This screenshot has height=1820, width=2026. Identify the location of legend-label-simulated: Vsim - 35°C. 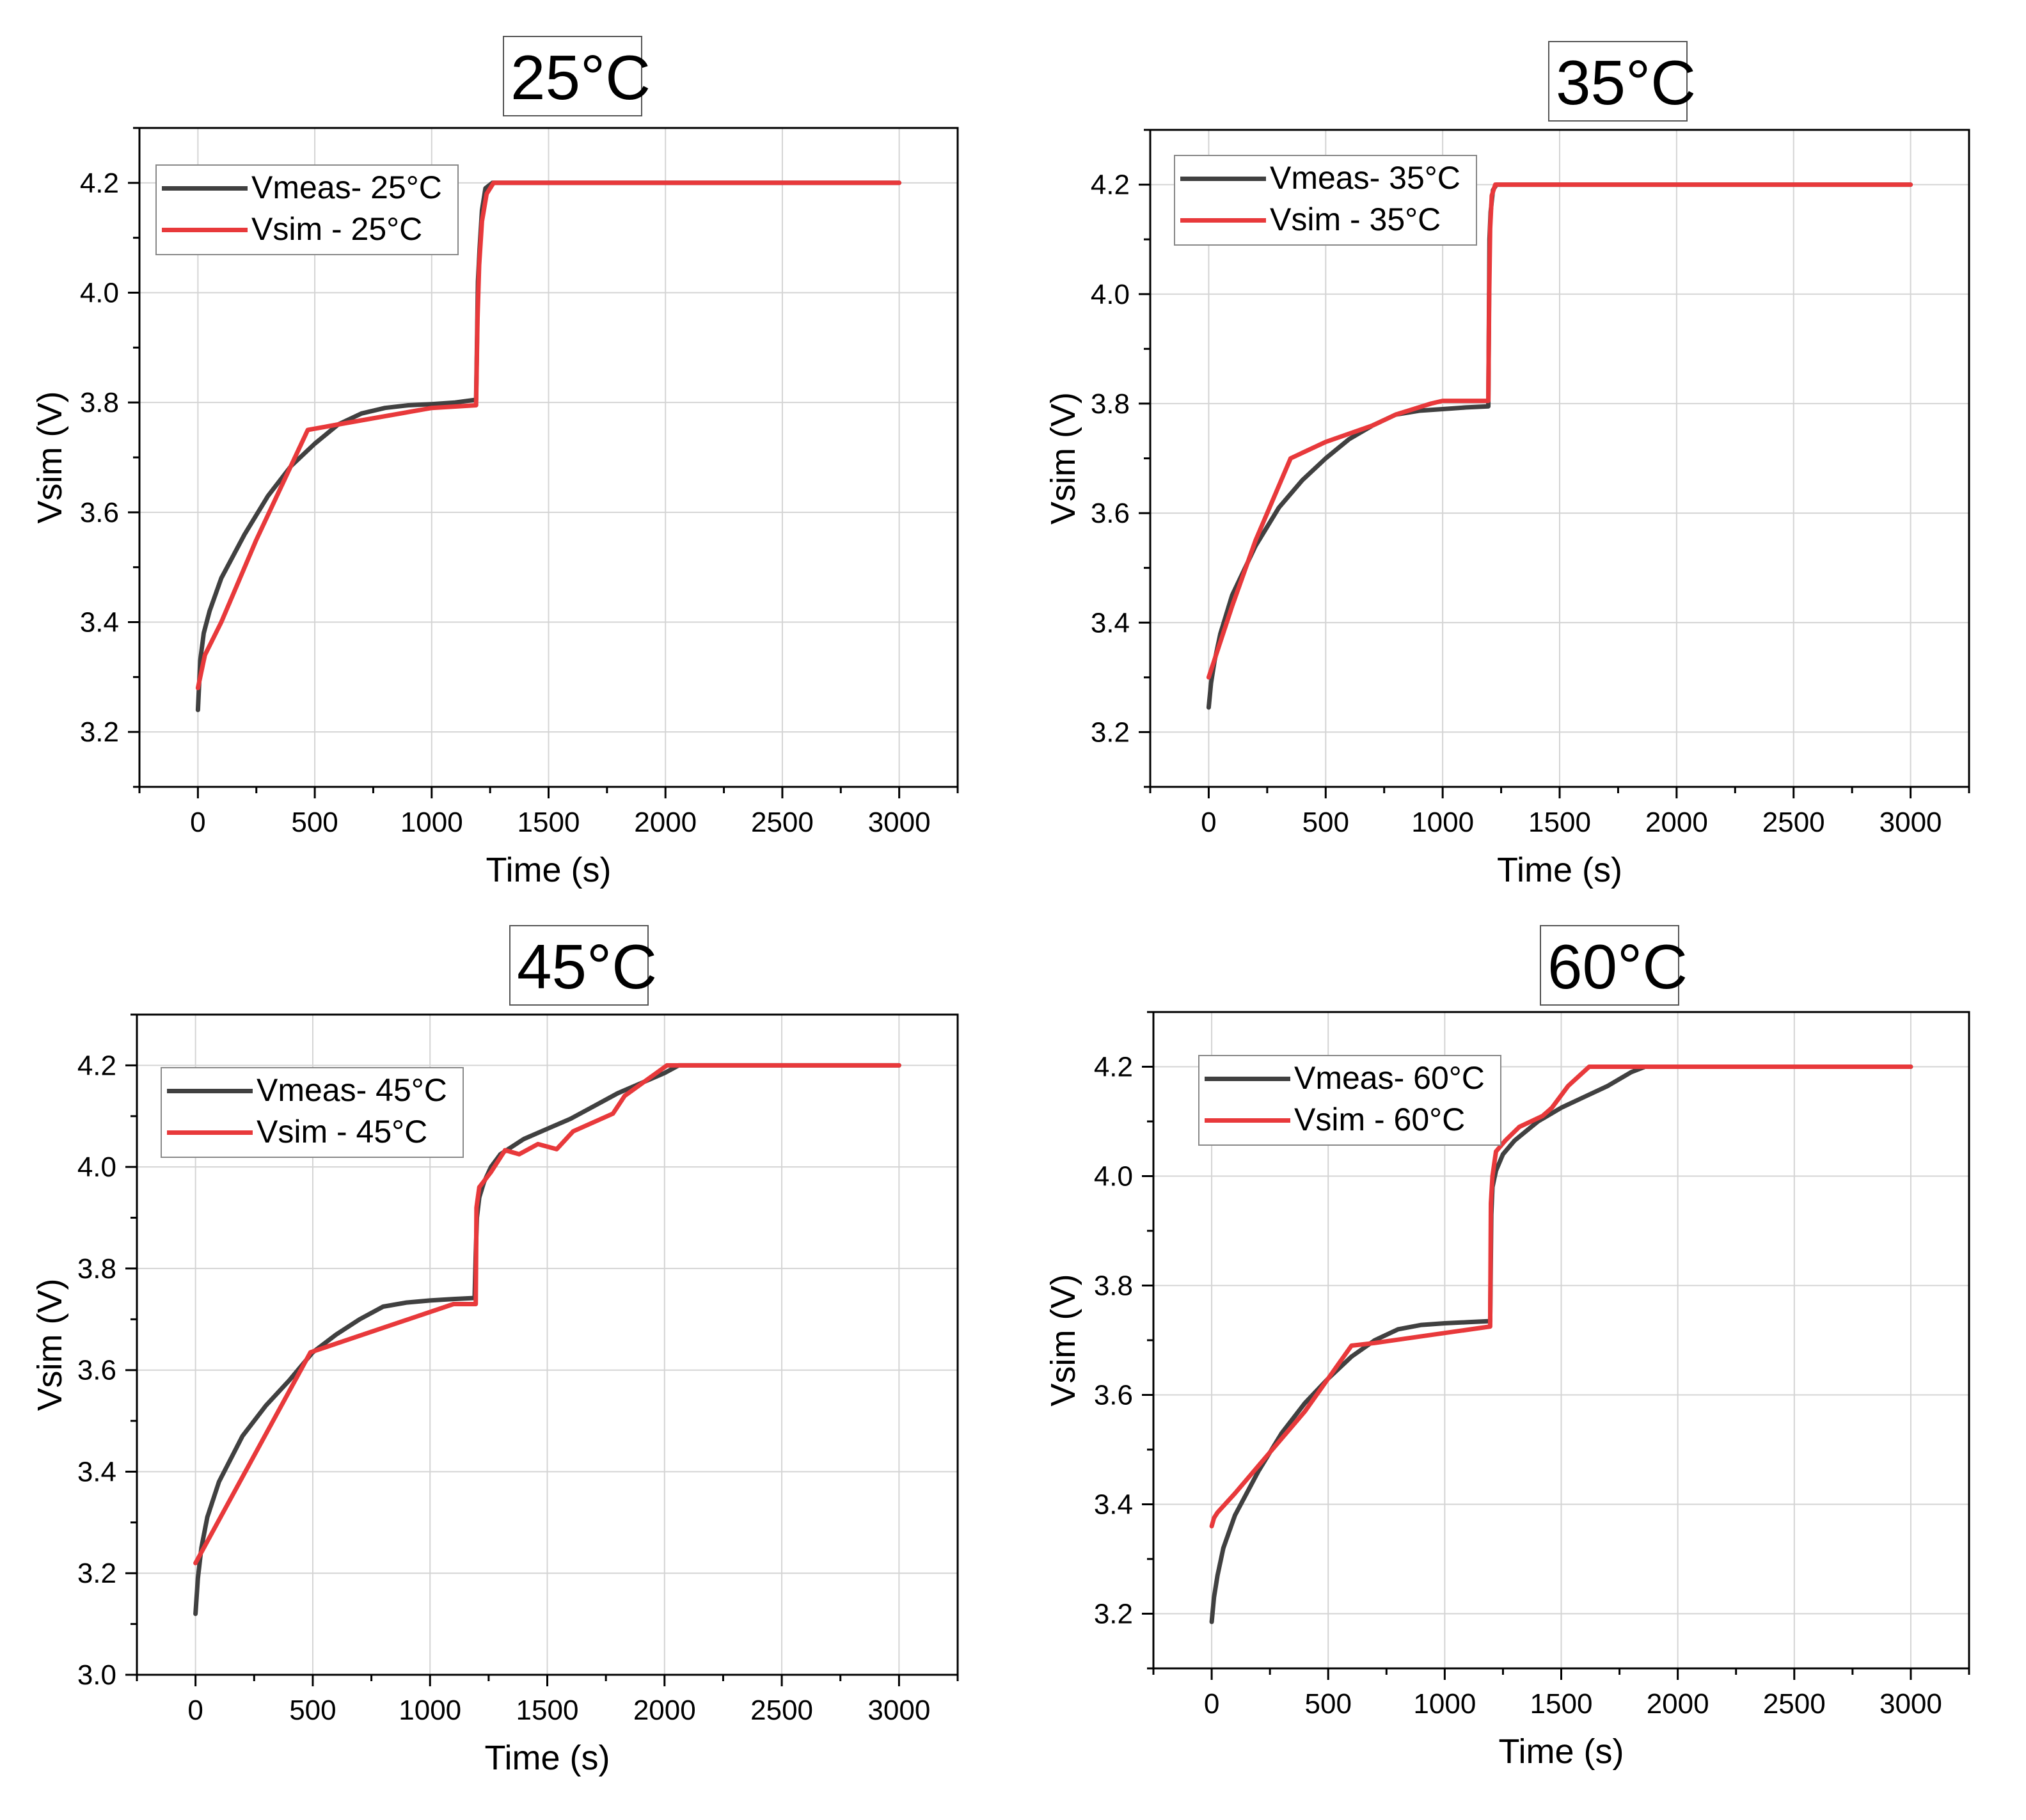
(1355, 220).